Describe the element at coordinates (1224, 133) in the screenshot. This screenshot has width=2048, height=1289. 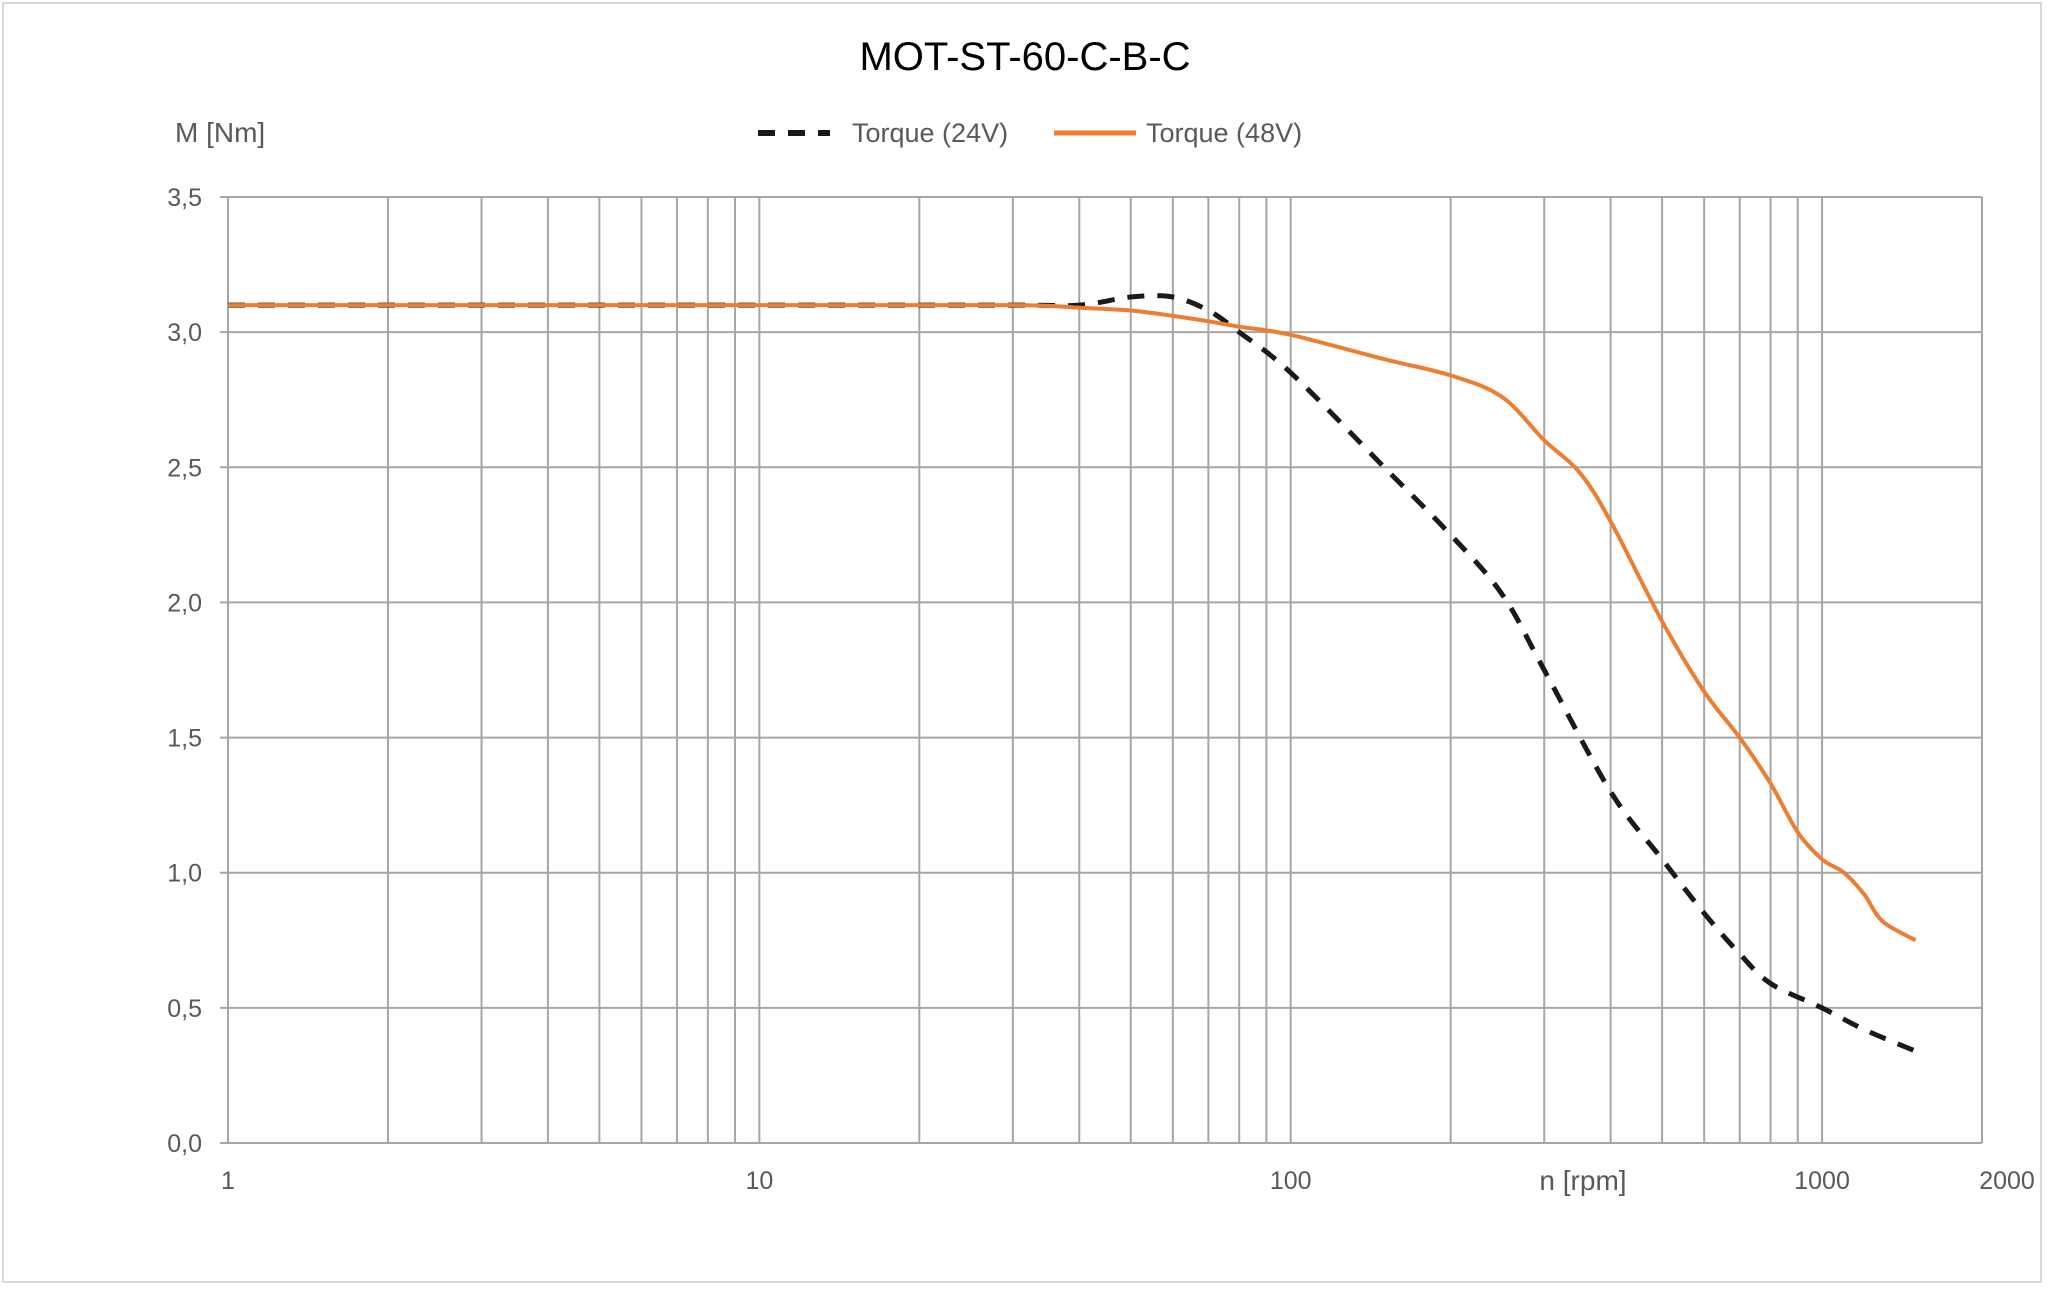
I see `legend-label-48v: Torque (48V)` at that location.